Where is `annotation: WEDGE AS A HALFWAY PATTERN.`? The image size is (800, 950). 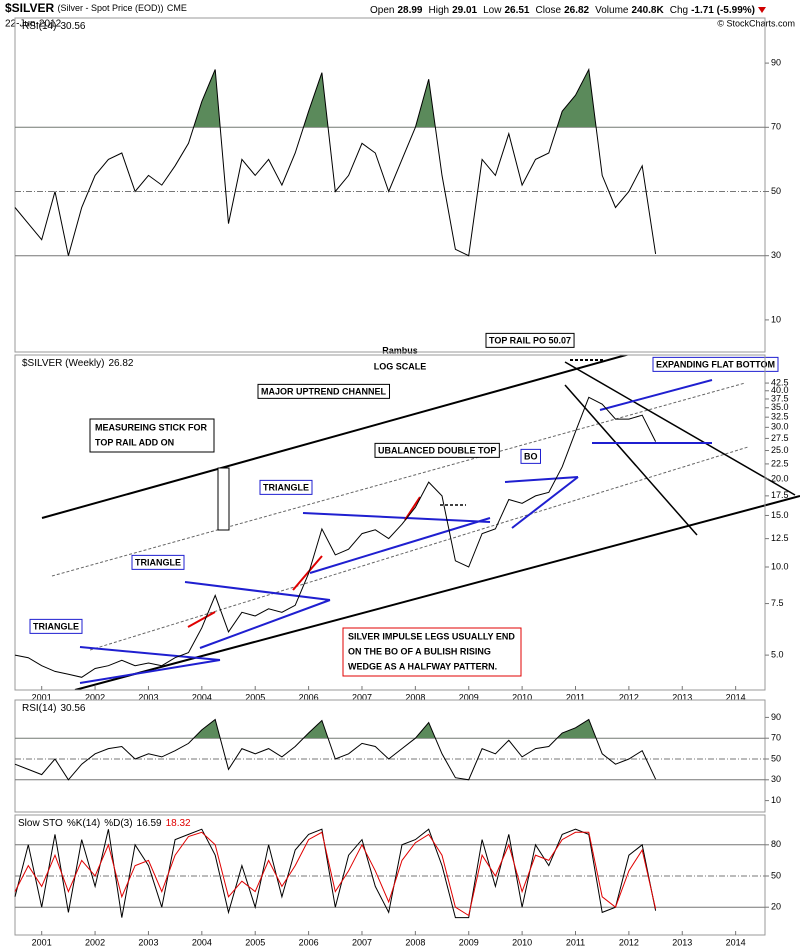
annotation: WEDGE AS A HALFWAY PATTERN. is located at coordinates (422, 666).